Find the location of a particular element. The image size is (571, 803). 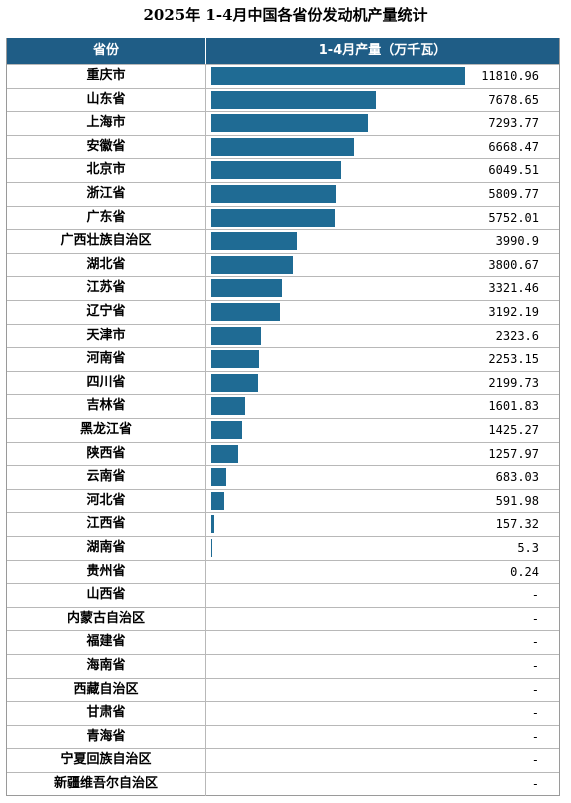

value-cell: 3192.19 is located at coordinates (382, 312).